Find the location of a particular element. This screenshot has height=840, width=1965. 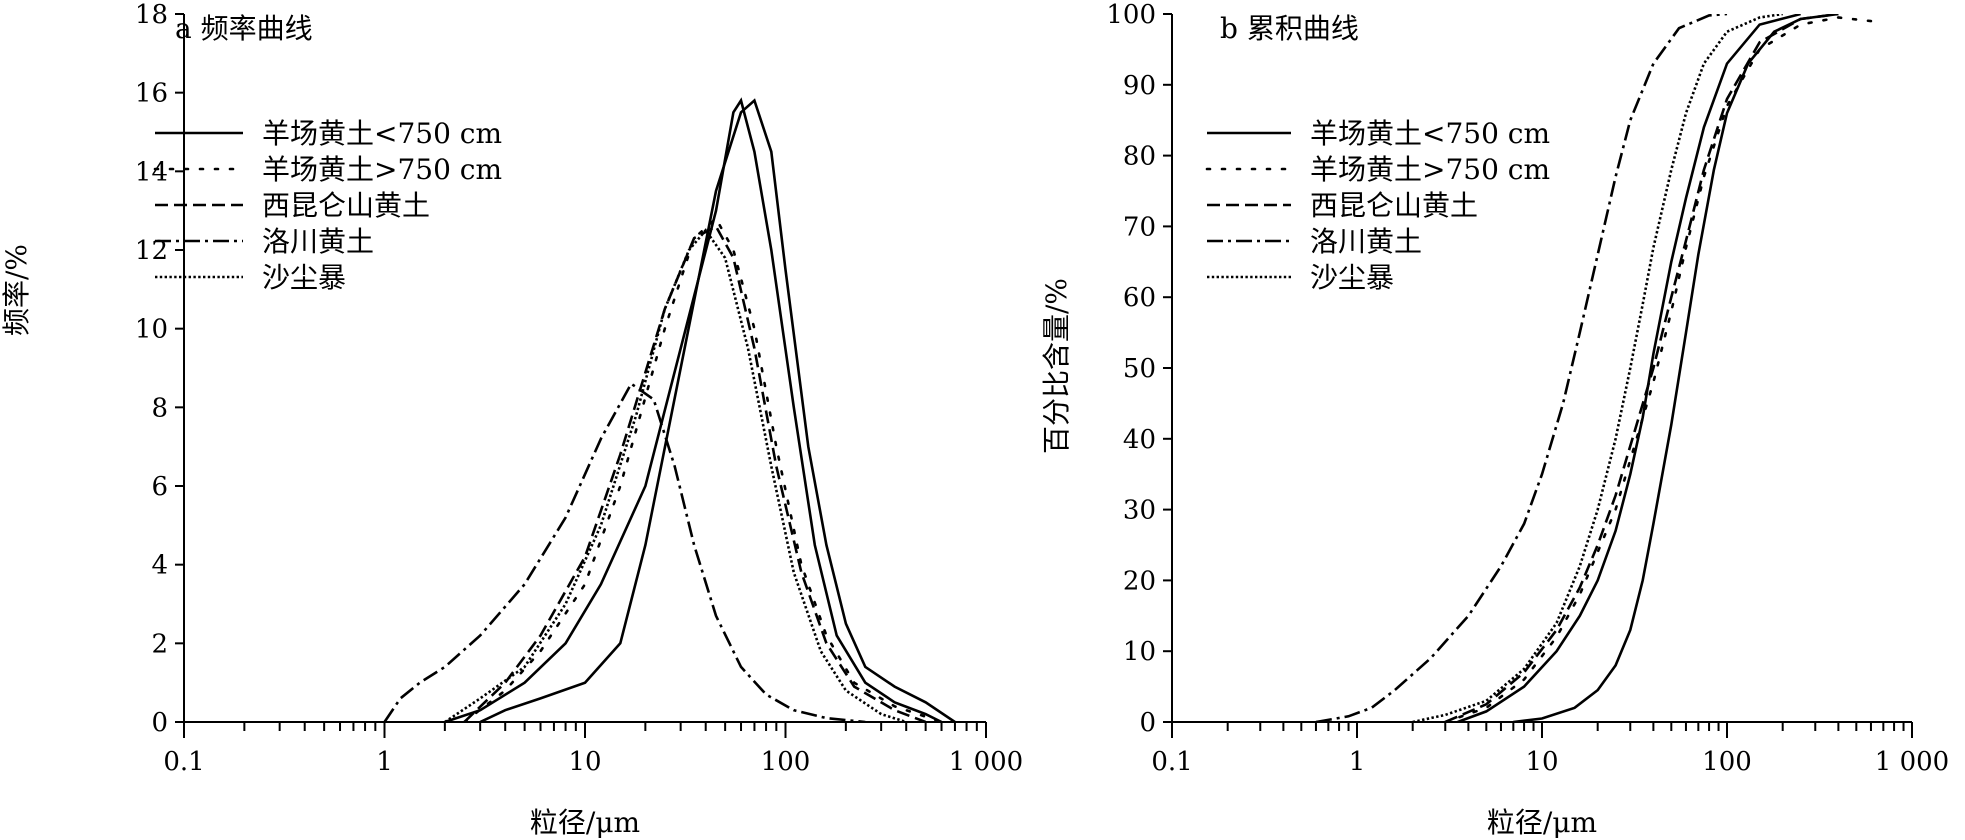

y-tick-label: 80 is located at coordinates (1139, 157).